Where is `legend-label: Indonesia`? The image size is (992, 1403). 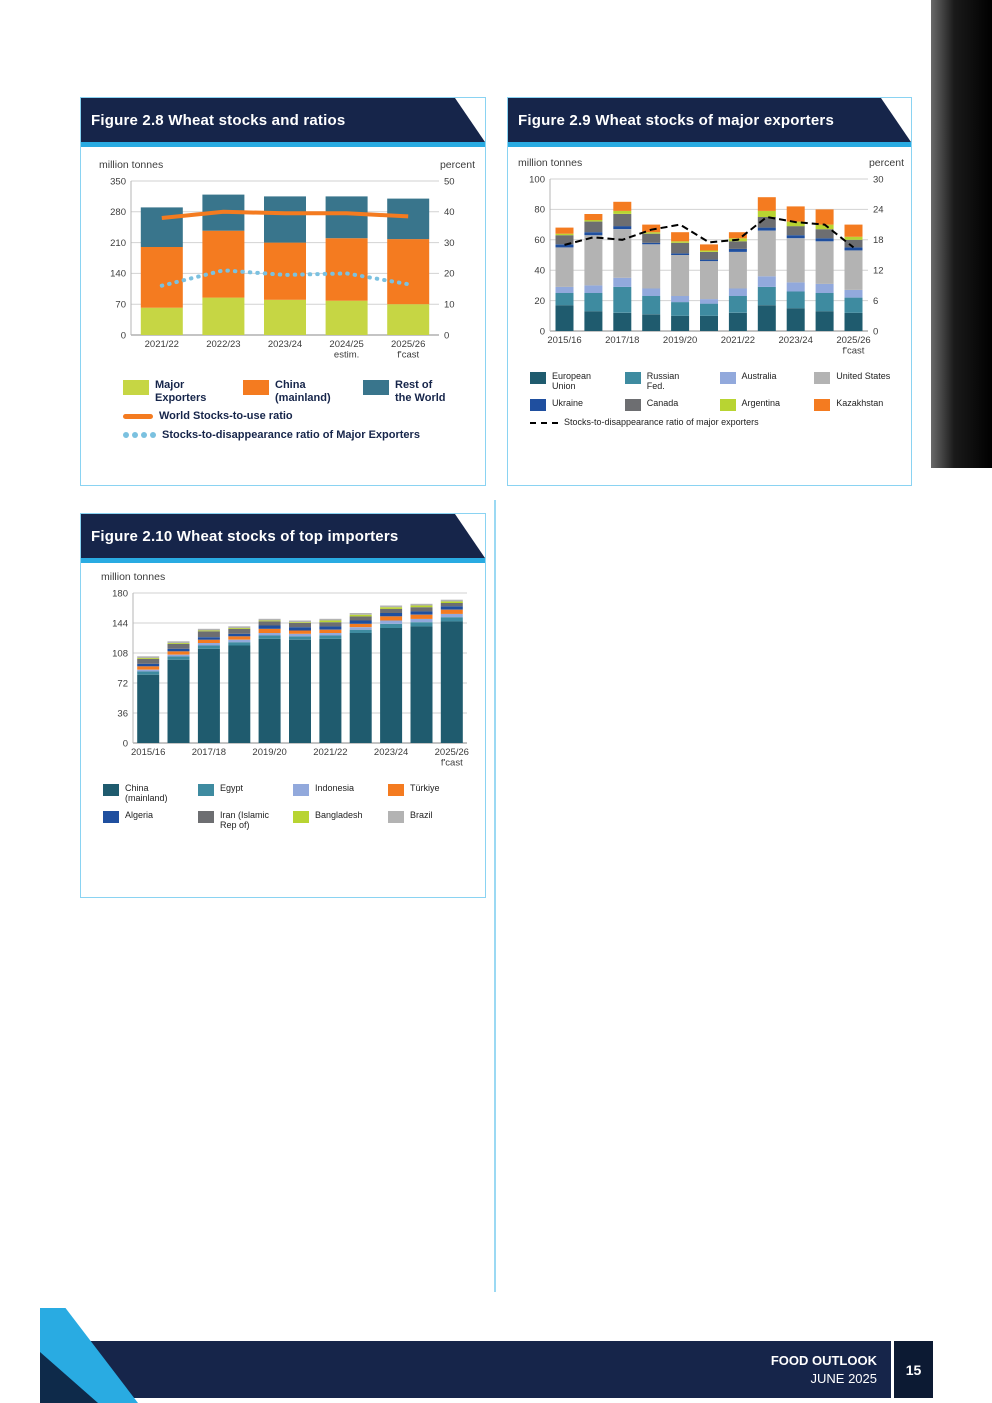 legend-label: Indonesia is located at coordinates (335, 788).